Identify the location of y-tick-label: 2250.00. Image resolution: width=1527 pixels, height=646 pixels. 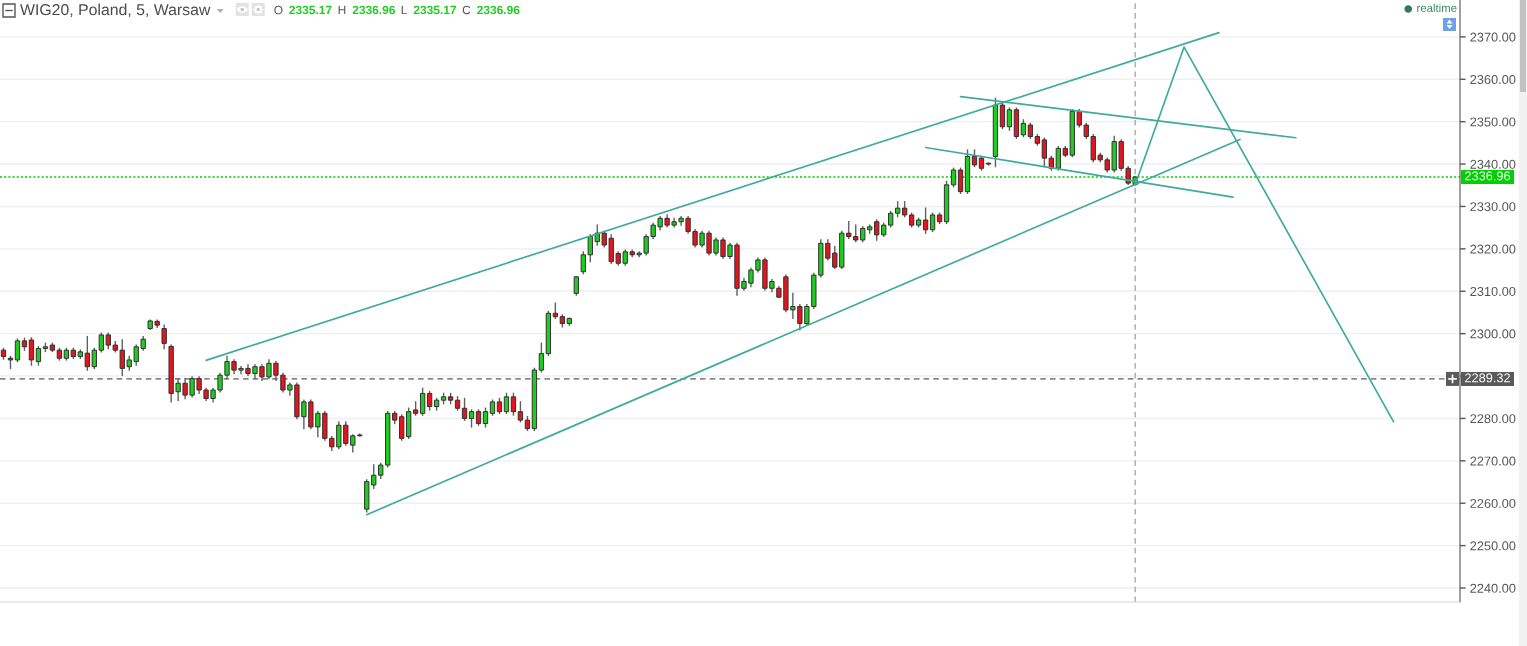
(1493, 546).